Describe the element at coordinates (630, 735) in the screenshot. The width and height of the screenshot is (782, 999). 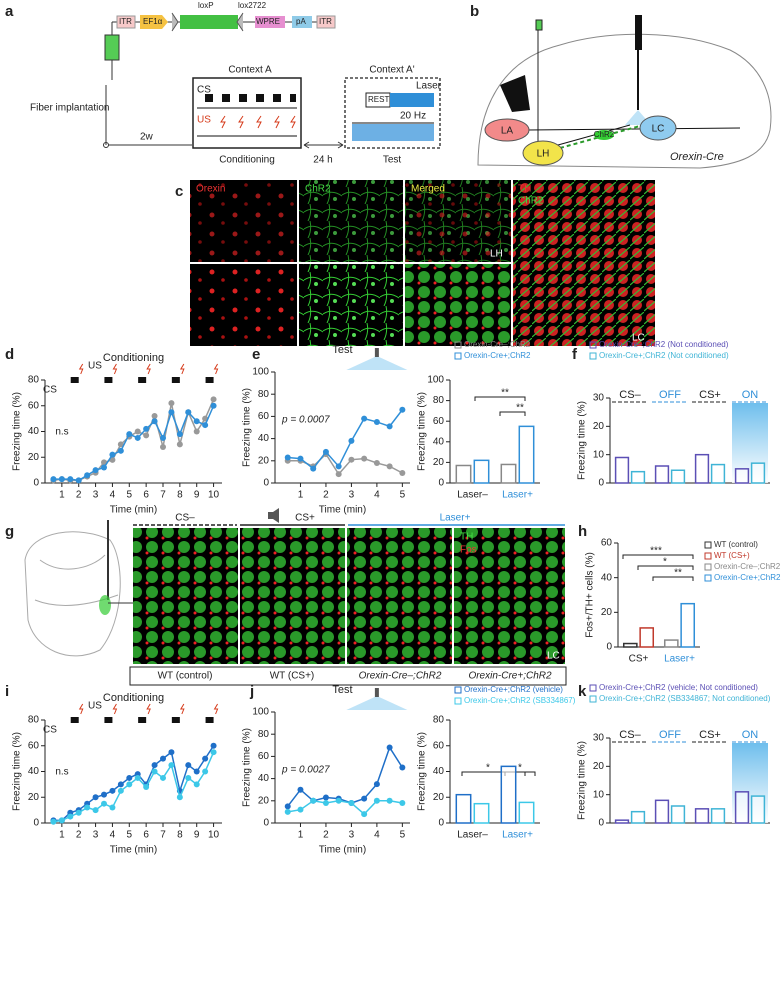
I see `category-label: CS–` at that location.